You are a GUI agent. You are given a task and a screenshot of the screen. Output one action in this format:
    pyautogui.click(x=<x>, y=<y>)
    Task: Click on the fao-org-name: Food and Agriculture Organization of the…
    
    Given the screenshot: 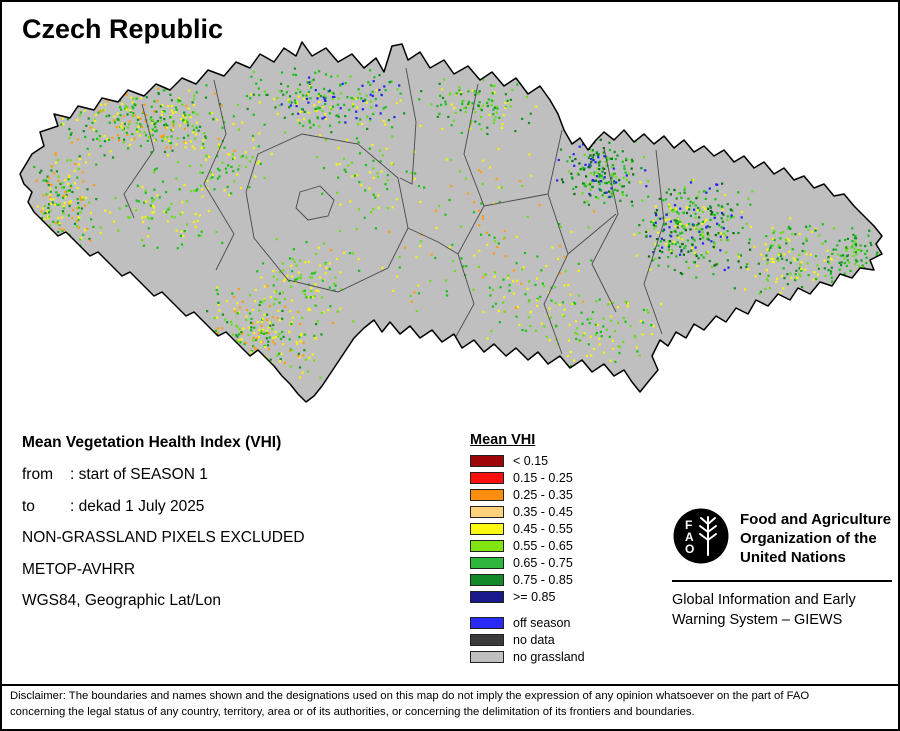 What is the action you would take?
    pyautogui.click(x=815, y=537)
    